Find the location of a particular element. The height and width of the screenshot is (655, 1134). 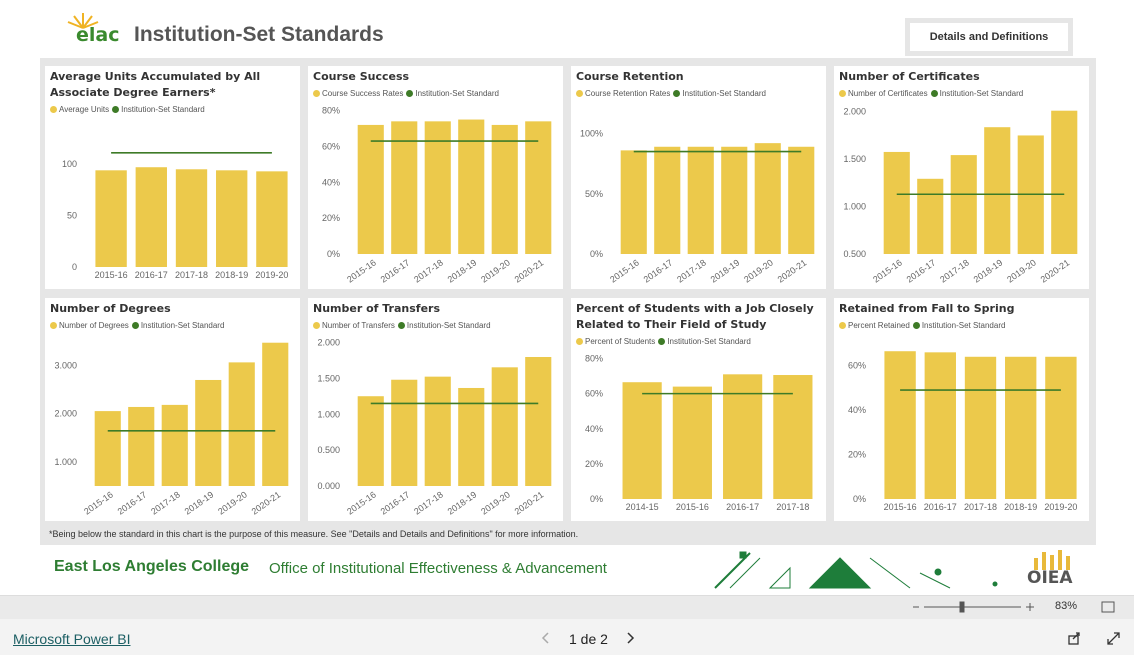

chart-title: Retained from Fall to Spring is located at coordinates (927, 308).